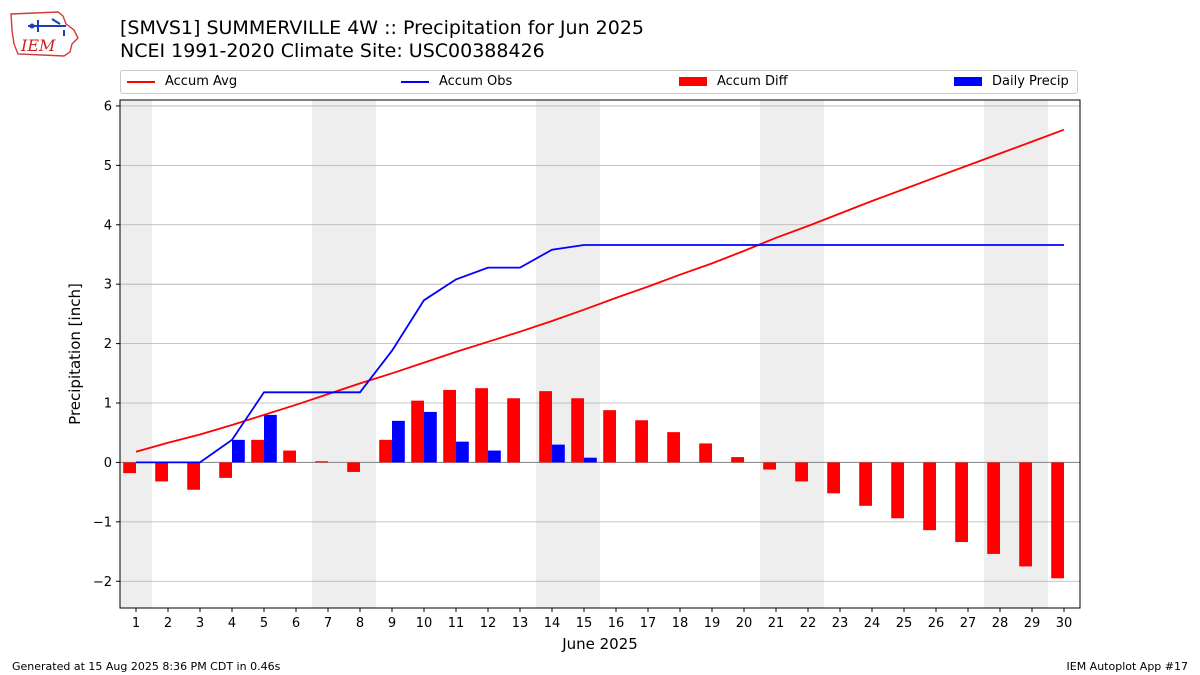 This screenshot has width=1200, height=675. I want to click on footer-app-name: IEM Autoplot App #17, so click(1127, 666).